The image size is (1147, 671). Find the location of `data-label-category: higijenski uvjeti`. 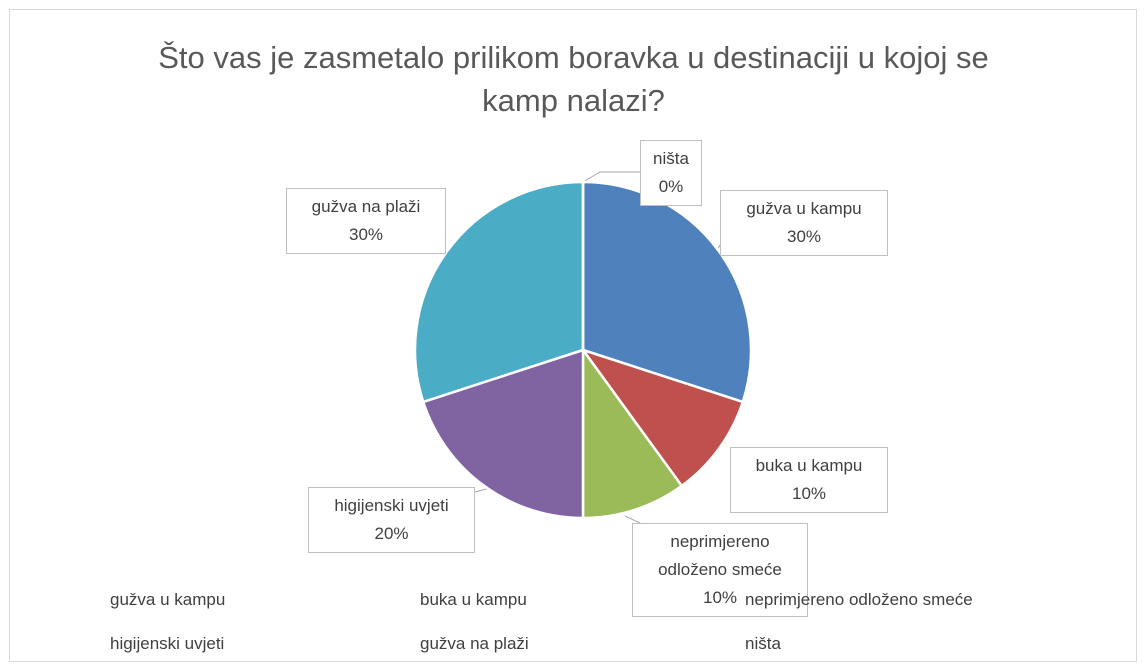

data-label-category: higijenski uvjeti is located at coordinates (391, 505).